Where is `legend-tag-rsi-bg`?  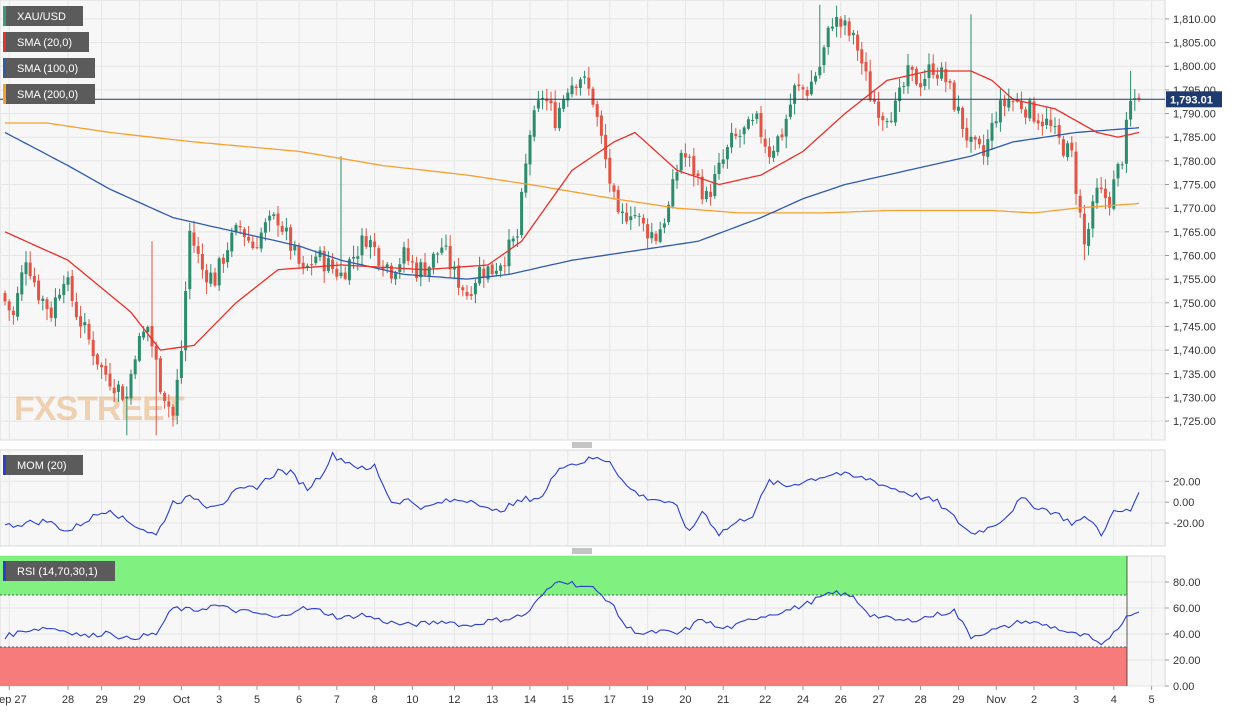 legend-tag-rsi-bg is located at coordinates (59, 571).